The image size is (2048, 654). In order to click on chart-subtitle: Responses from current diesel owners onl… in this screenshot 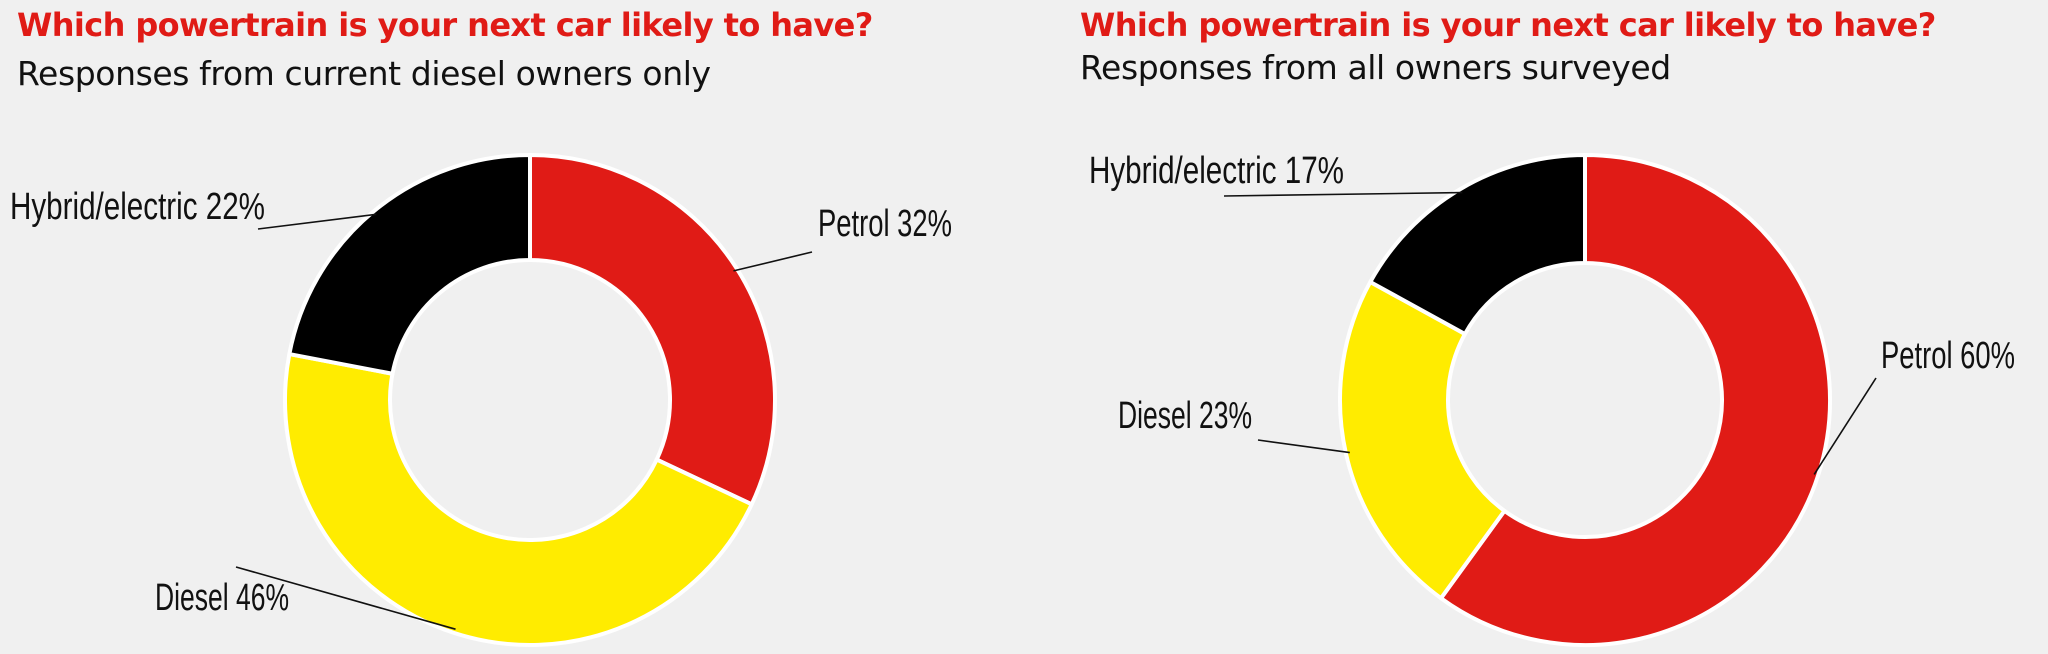, I will do `click(364, 73)`.